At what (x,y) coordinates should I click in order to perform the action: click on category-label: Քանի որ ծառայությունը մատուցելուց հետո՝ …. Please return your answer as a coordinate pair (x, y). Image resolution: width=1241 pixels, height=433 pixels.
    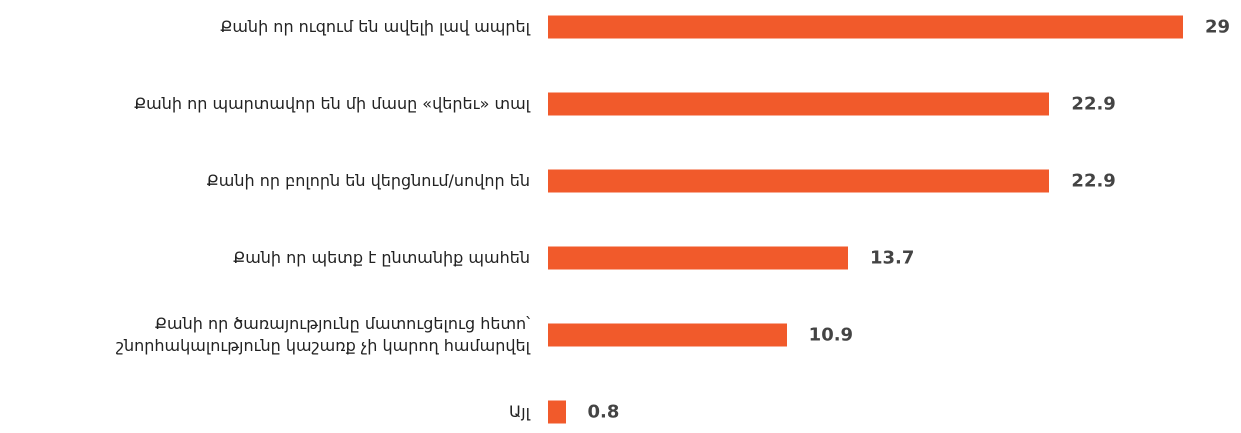
    Looking at the image, I should click on (323, 334).